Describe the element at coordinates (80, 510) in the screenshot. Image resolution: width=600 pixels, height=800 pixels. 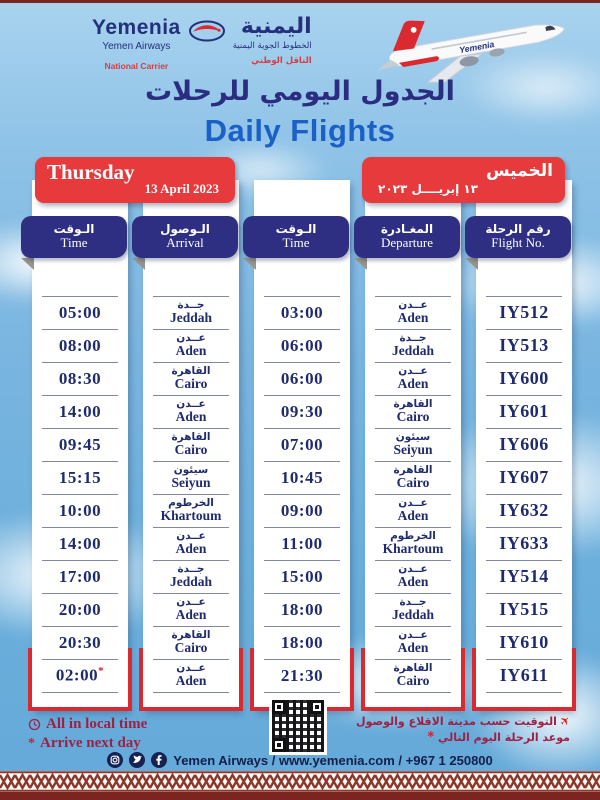
I see `table-cell-arr-time: 10:00` at that location.